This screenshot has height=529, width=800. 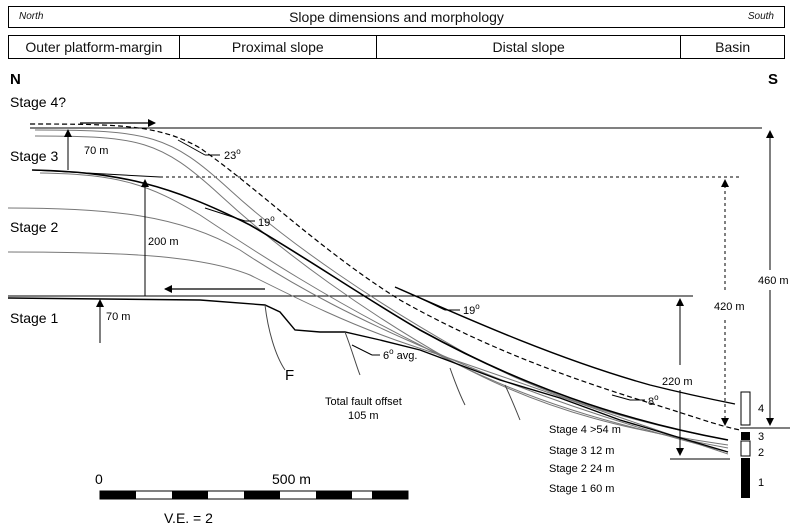 What do you see at coordinates (761, 409) in the screenshot?
I see `column-num-4: 4` at bounding box center [761, 409].